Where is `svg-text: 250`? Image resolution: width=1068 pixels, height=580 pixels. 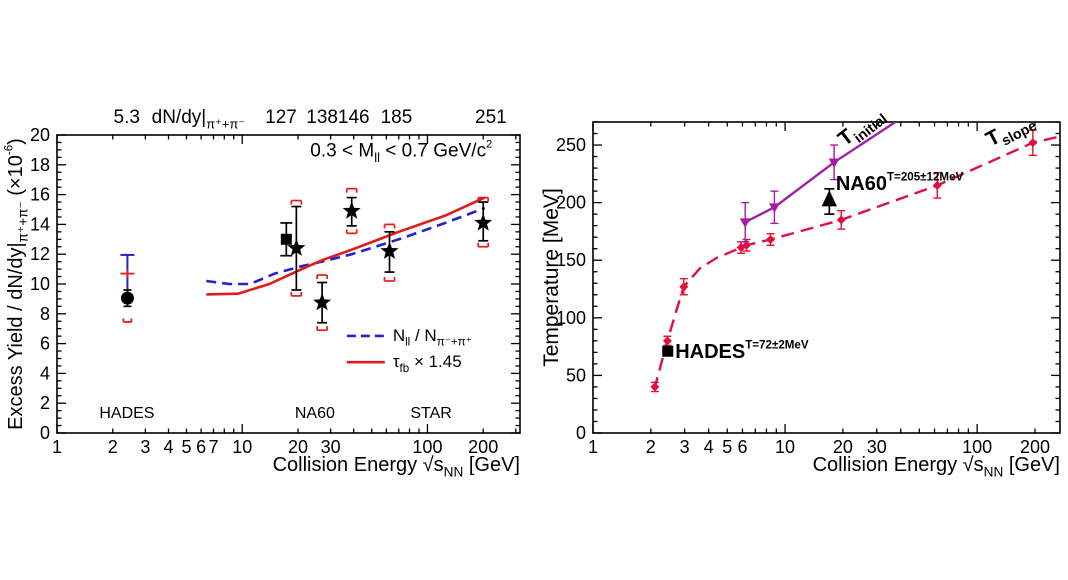
svg-text: 250 is located at coordinates (571, 145).